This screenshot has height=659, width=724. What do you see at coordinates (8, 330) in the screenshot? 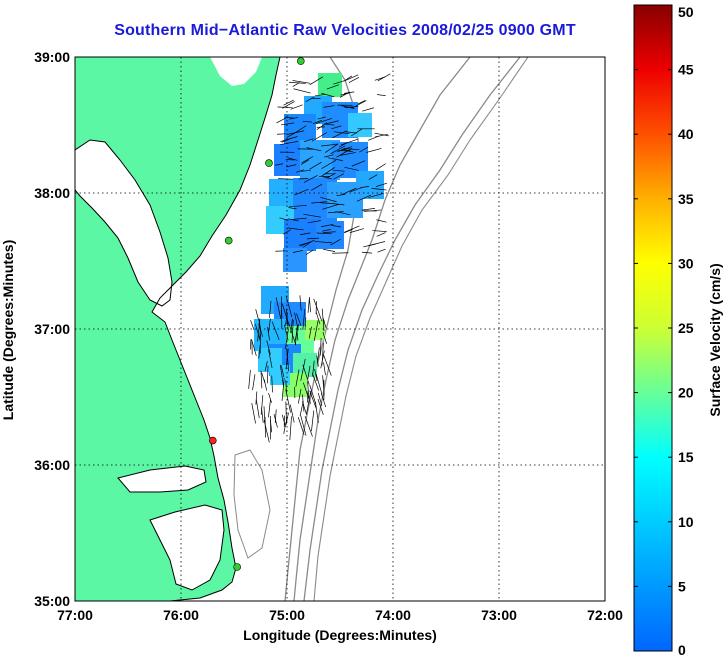
I see `y-axis-label: Latitude (Degrees:Minutes)` at bounding box center [8, 330].